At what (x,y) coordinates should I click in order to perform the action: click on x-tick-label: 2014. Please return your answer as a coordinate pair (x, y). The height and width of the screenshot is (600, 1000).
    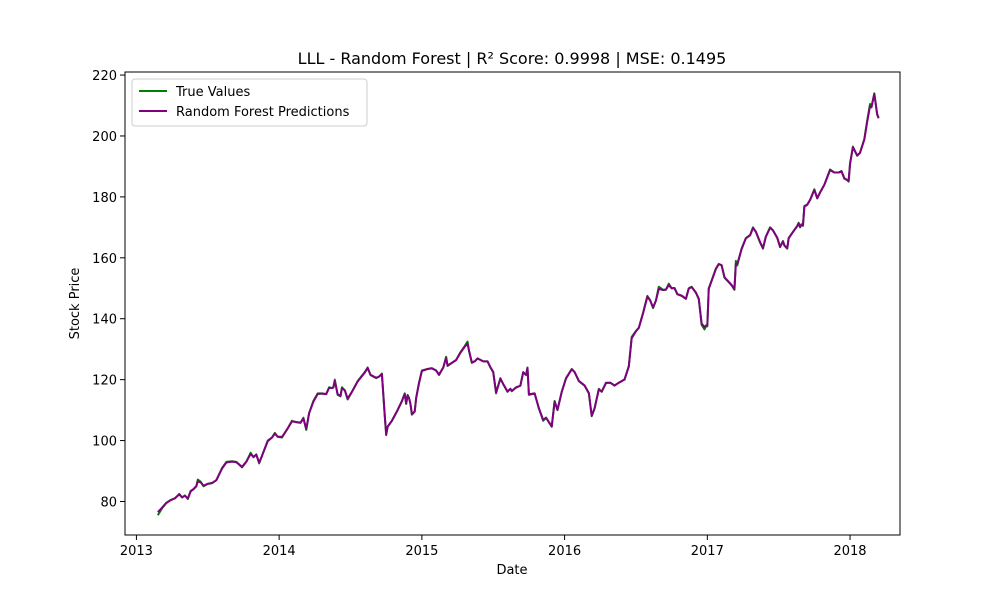
    Looking at the image, I should click on (279, 551).